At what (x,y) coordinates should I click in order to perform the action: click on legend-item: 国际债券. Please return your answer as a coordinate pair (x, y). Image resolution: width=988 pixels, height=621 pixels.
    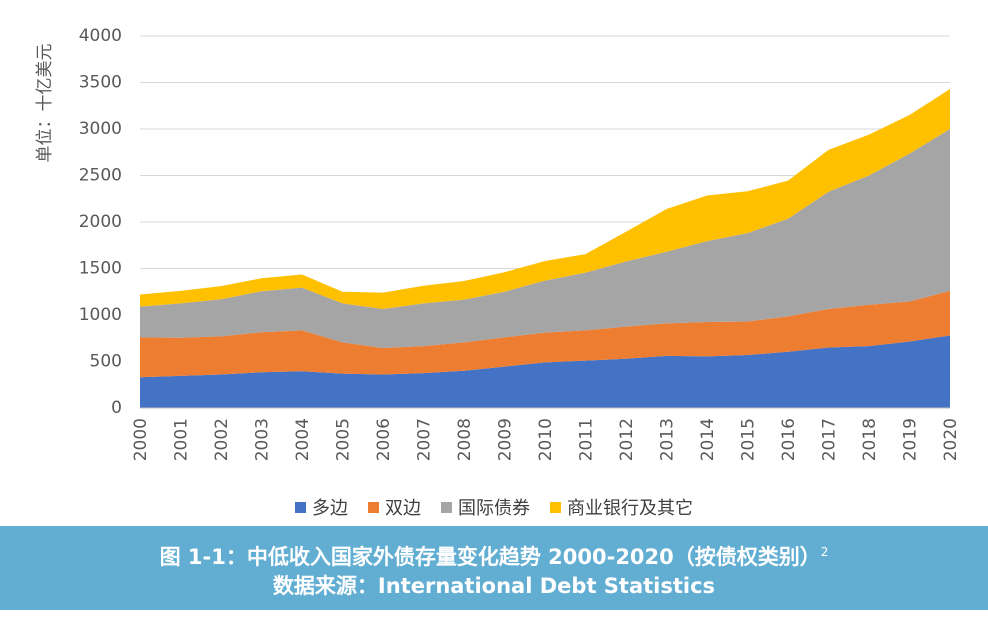
    Looking at the image, I should click on (485, 507).